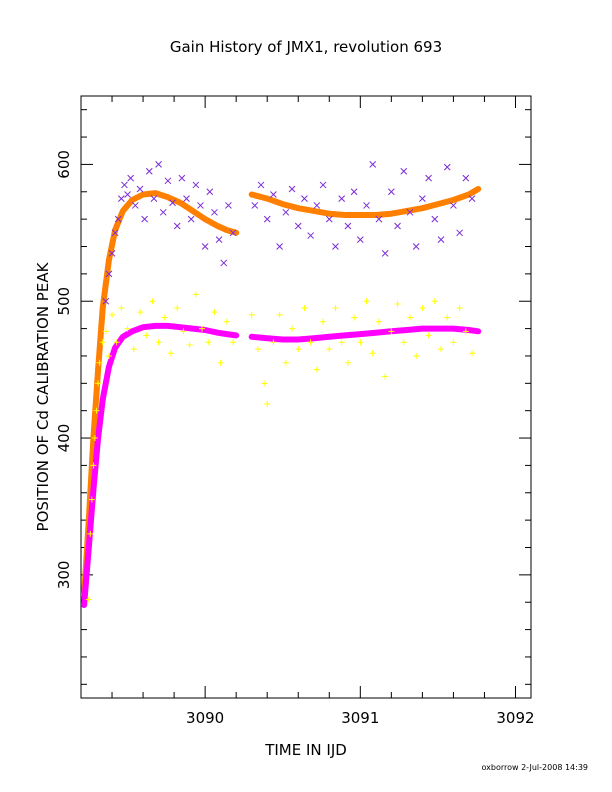 The height and width of the screenshot is (792, 612). What do you see at coordinates (306, 47) in the screenshot?
I see `chart-title: Gain History of JMX1, revolution 693` at bounding box center [306, 47].